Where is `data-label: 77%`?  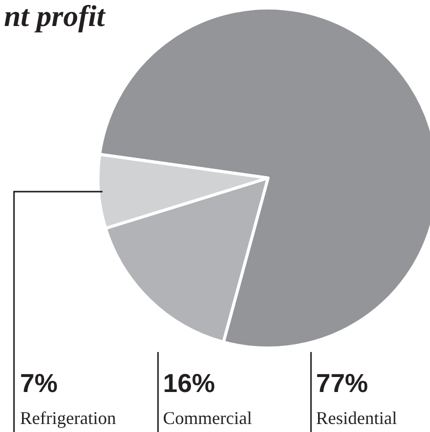
data-label: 77% is located at coordinates (342, 383).